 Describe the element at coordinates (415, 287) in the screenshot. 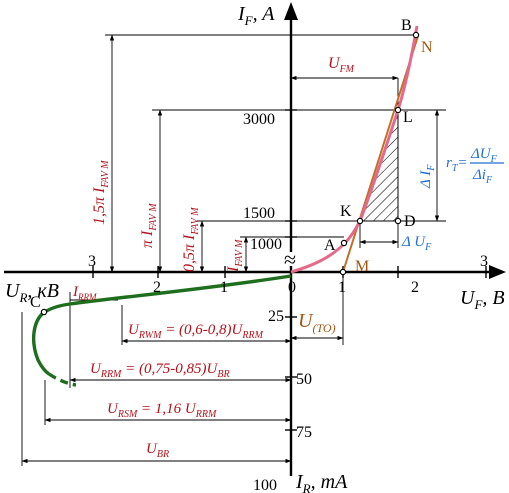

I see `tick-label-x-forward-2: 2` at that location.